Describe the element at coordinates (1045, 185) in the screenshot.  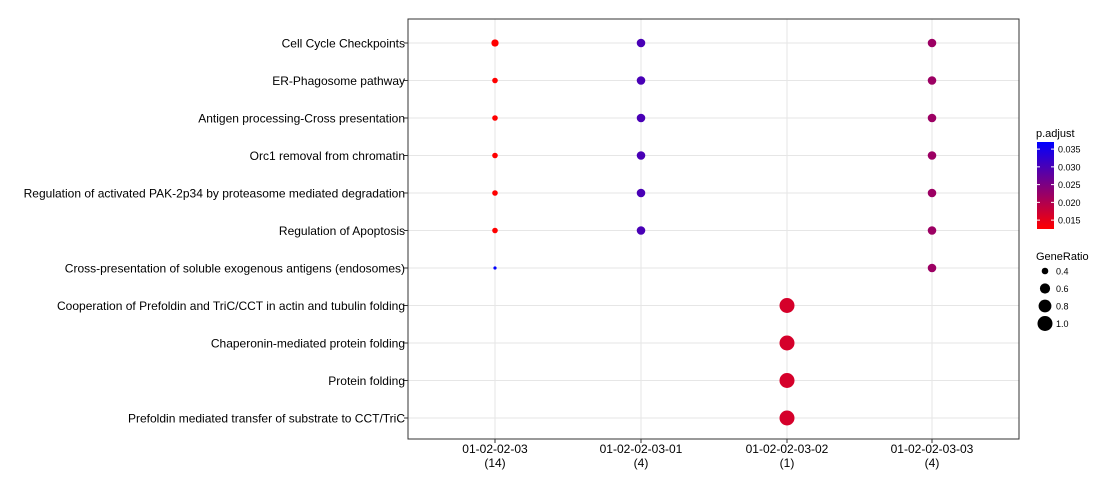
I see `color-scale-bar` at that location.